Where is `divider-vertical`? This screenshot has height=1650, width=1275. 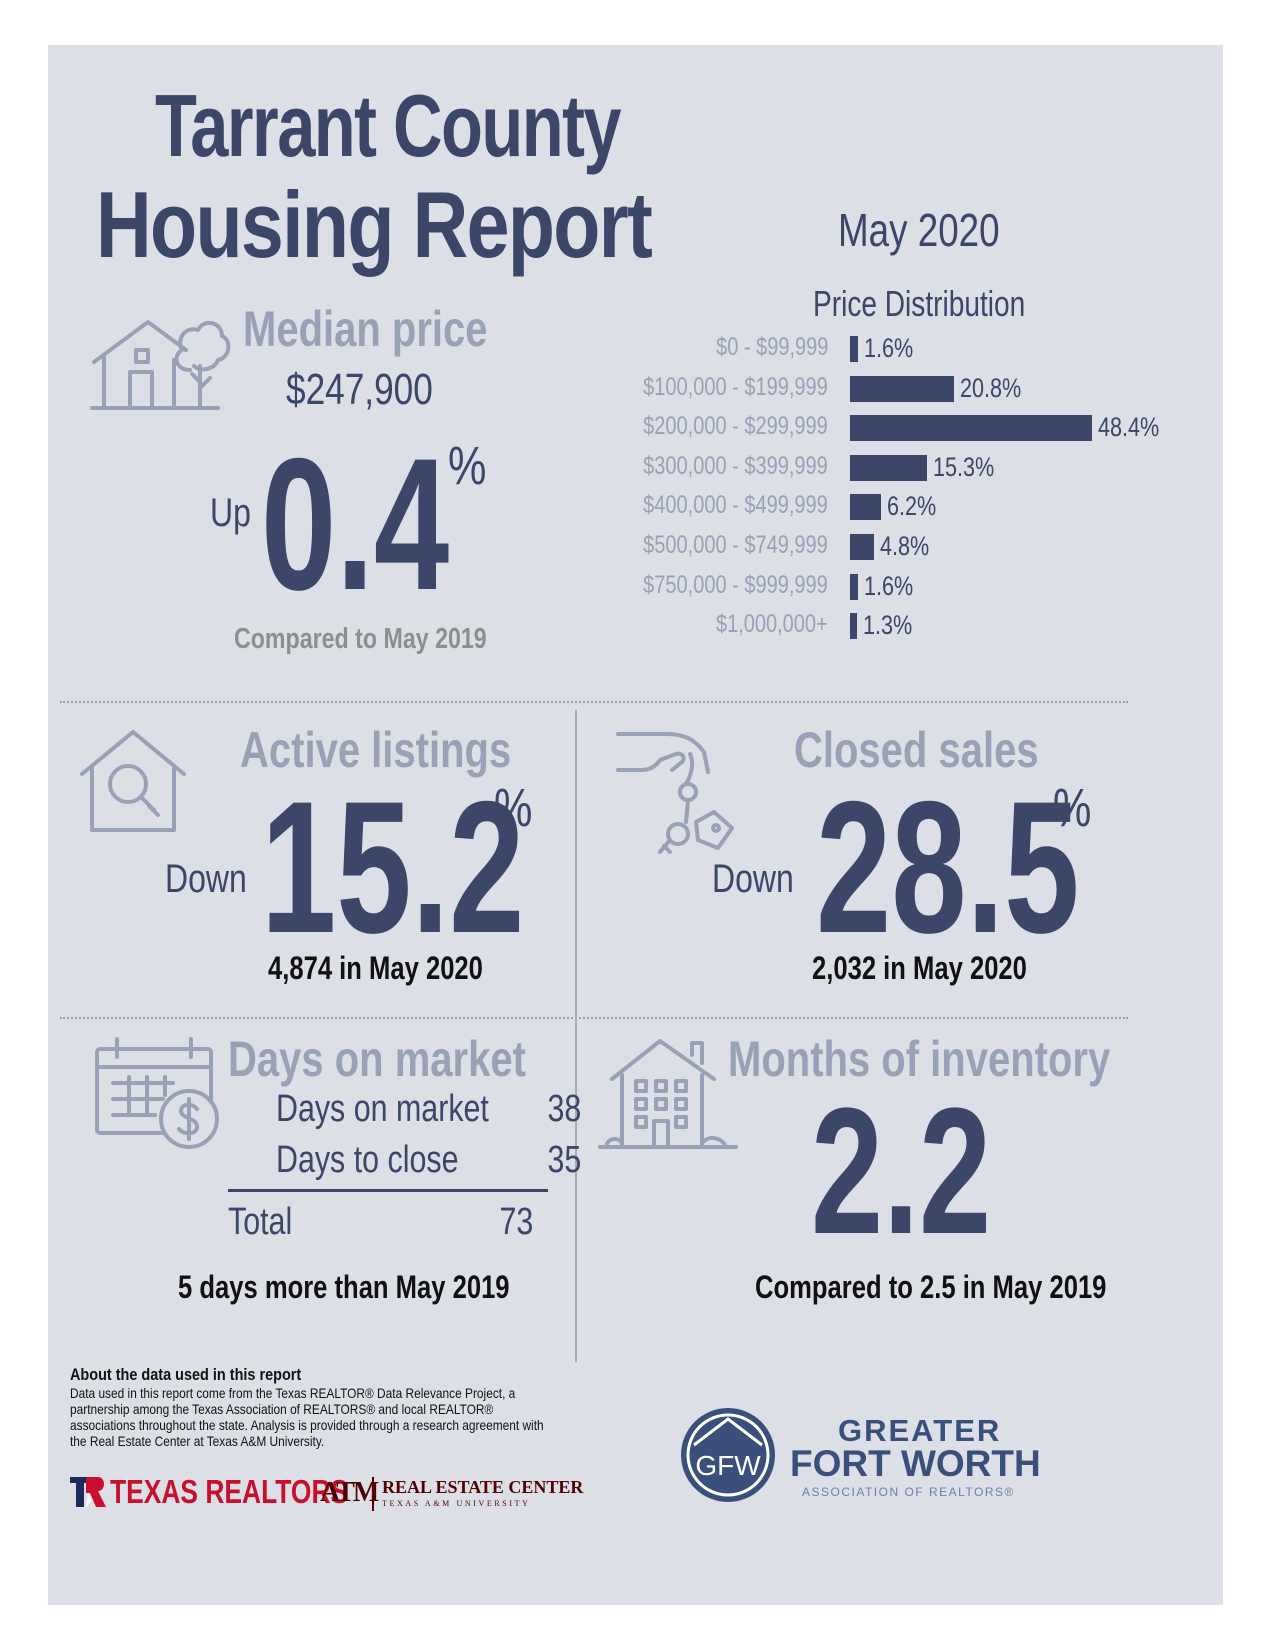 divider-vertical is located at coordinates (576, 1036).